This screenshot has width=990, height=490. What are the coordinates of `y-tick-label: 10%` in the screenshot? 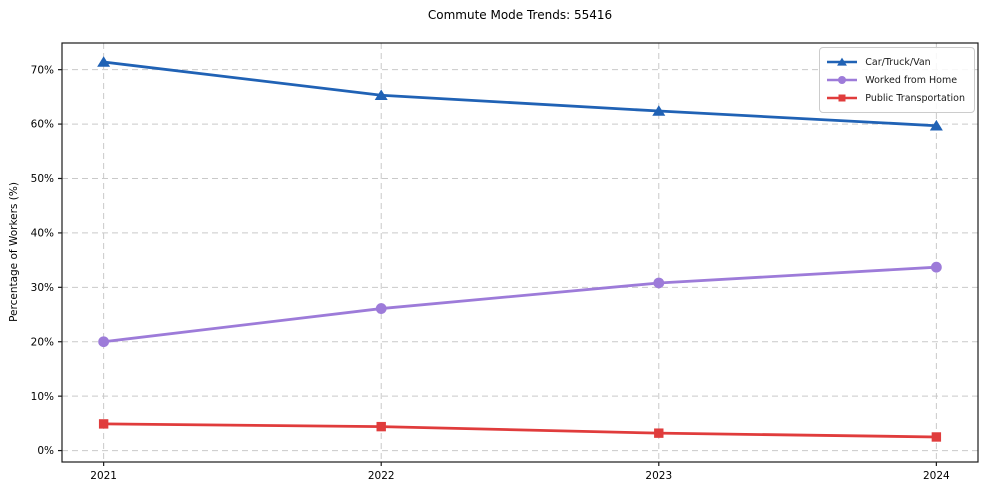 It's located at (42, 397).